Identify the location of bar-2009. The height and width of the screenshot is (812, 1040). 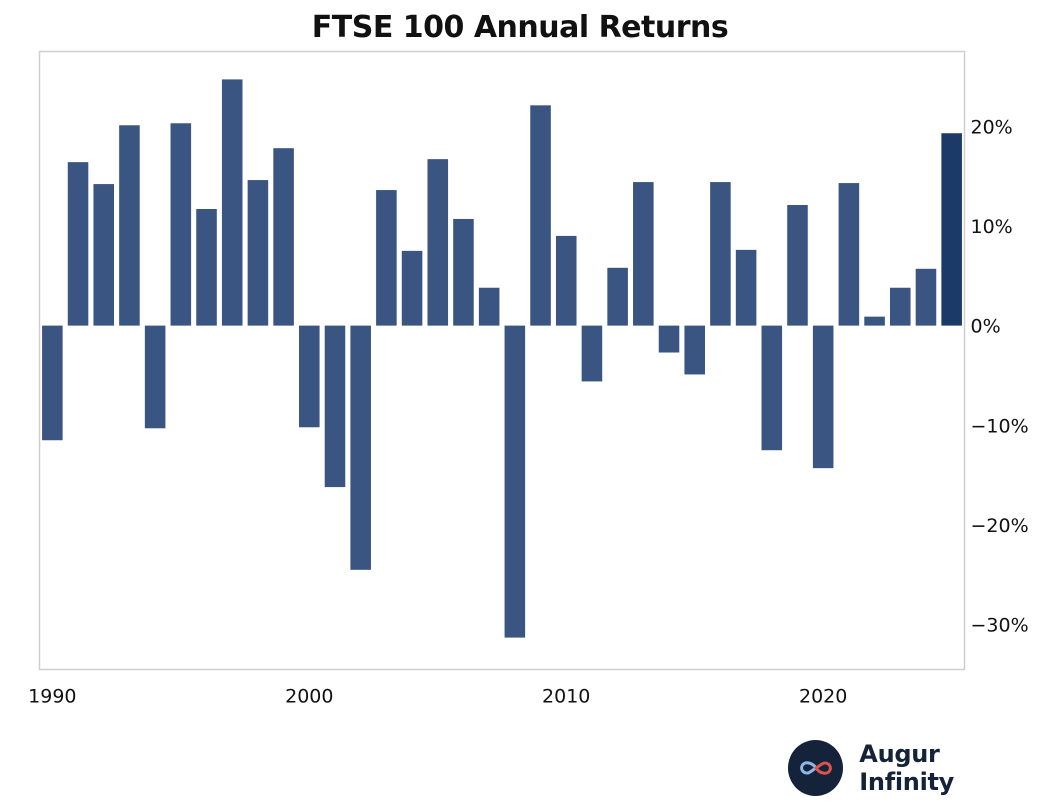
(540, 215).